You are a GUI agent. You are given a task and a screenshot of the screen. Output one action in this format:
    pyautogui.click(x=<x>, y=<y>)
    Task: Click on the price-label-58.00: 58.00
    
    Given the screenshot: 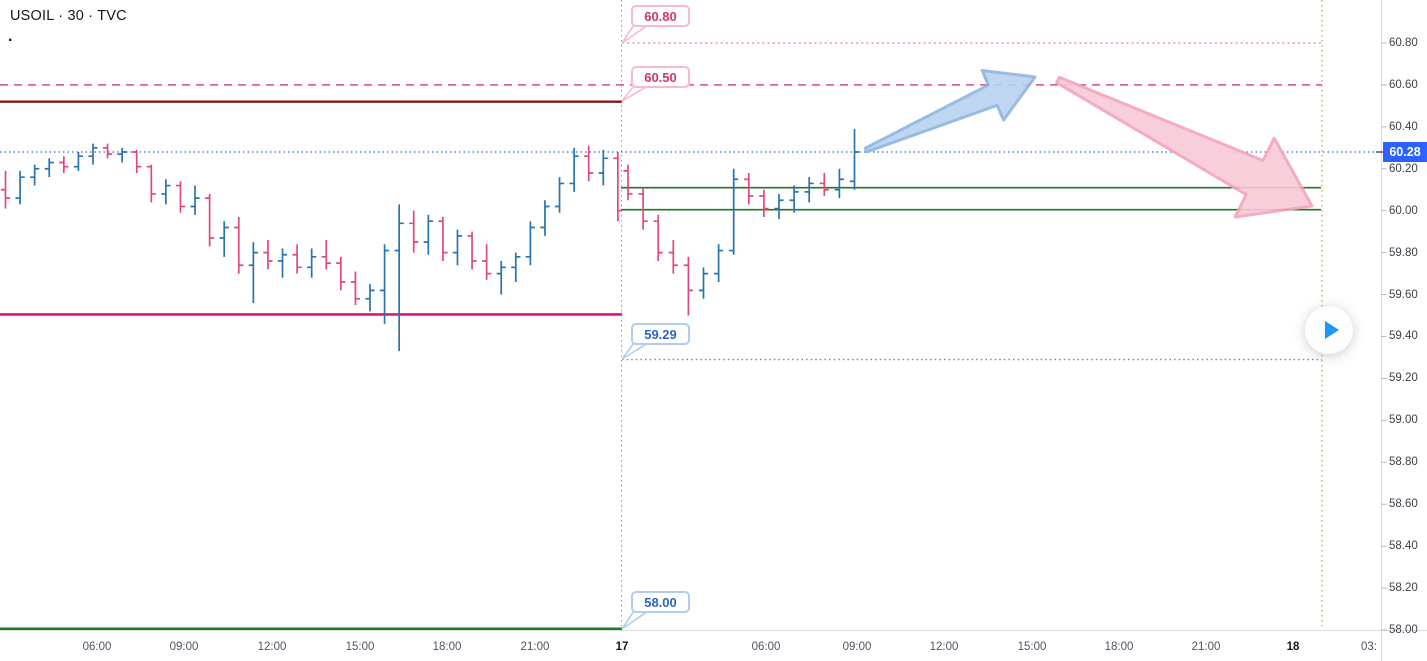 What is the action you would take?
    pyautogui.click(x=660, y=602)
    